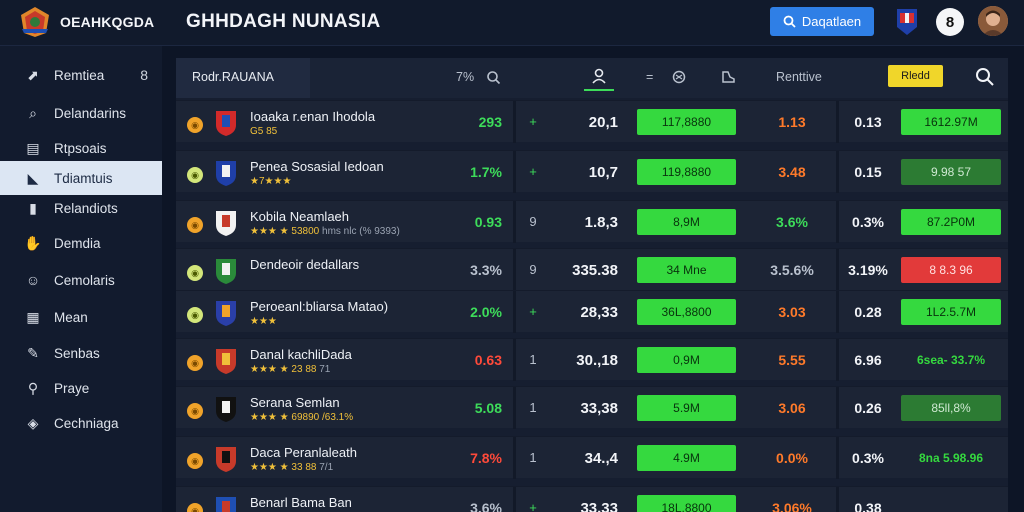 This screenshot has width=1024, height=512. What do you see at coordinates (81, 178) in the screenshot?
I see `sidebar-item: ◣ Tdiamtuis` at bounding box center [81, 178].